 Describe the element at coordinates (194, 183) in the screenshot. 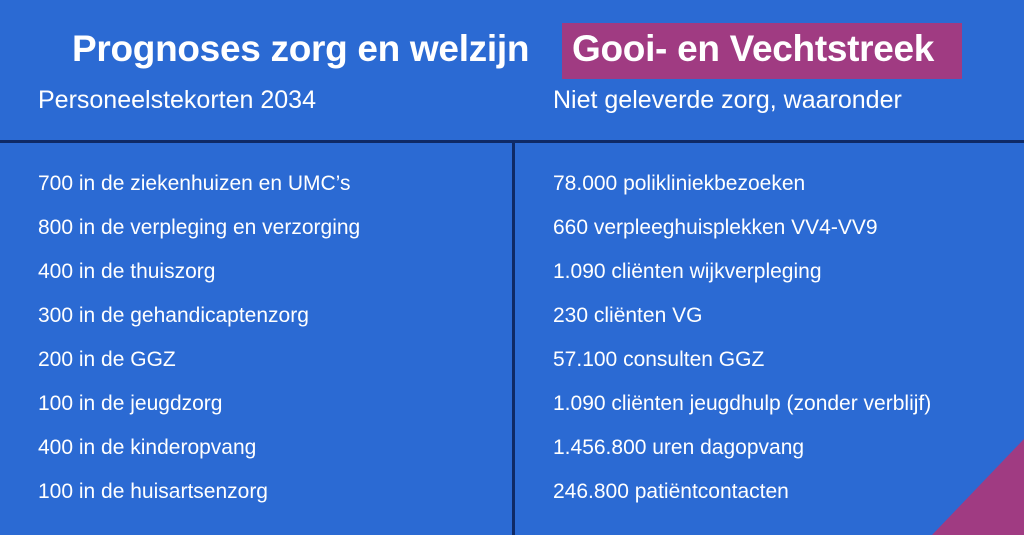

I see `list-item: 700 in de ziekenhuizen en UMC’s` at that location.